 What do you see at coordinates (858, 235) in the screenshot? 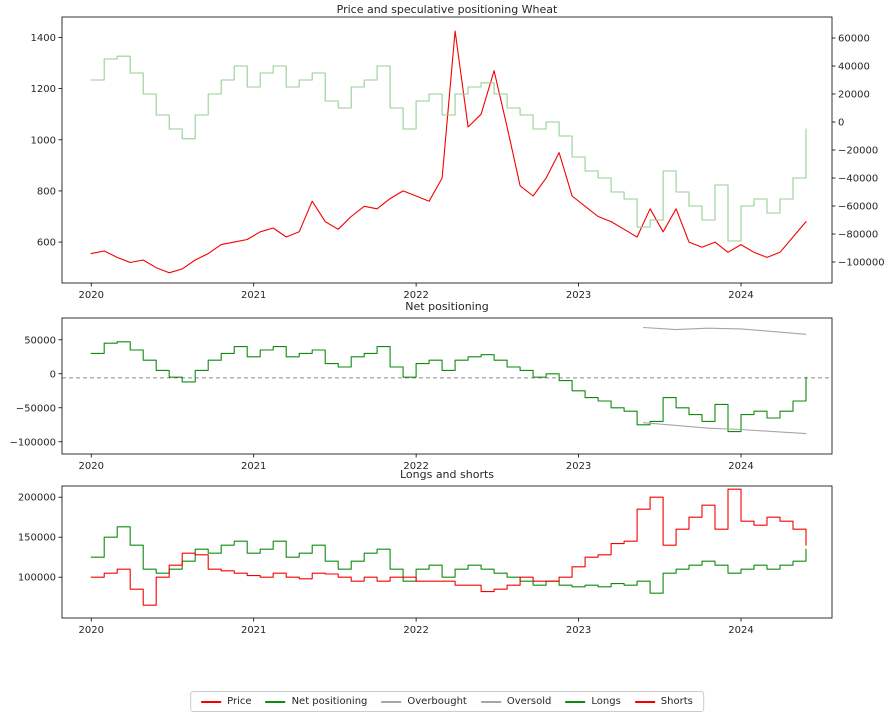
I see `svg-text: −80000` at bounding box center [858, 235].